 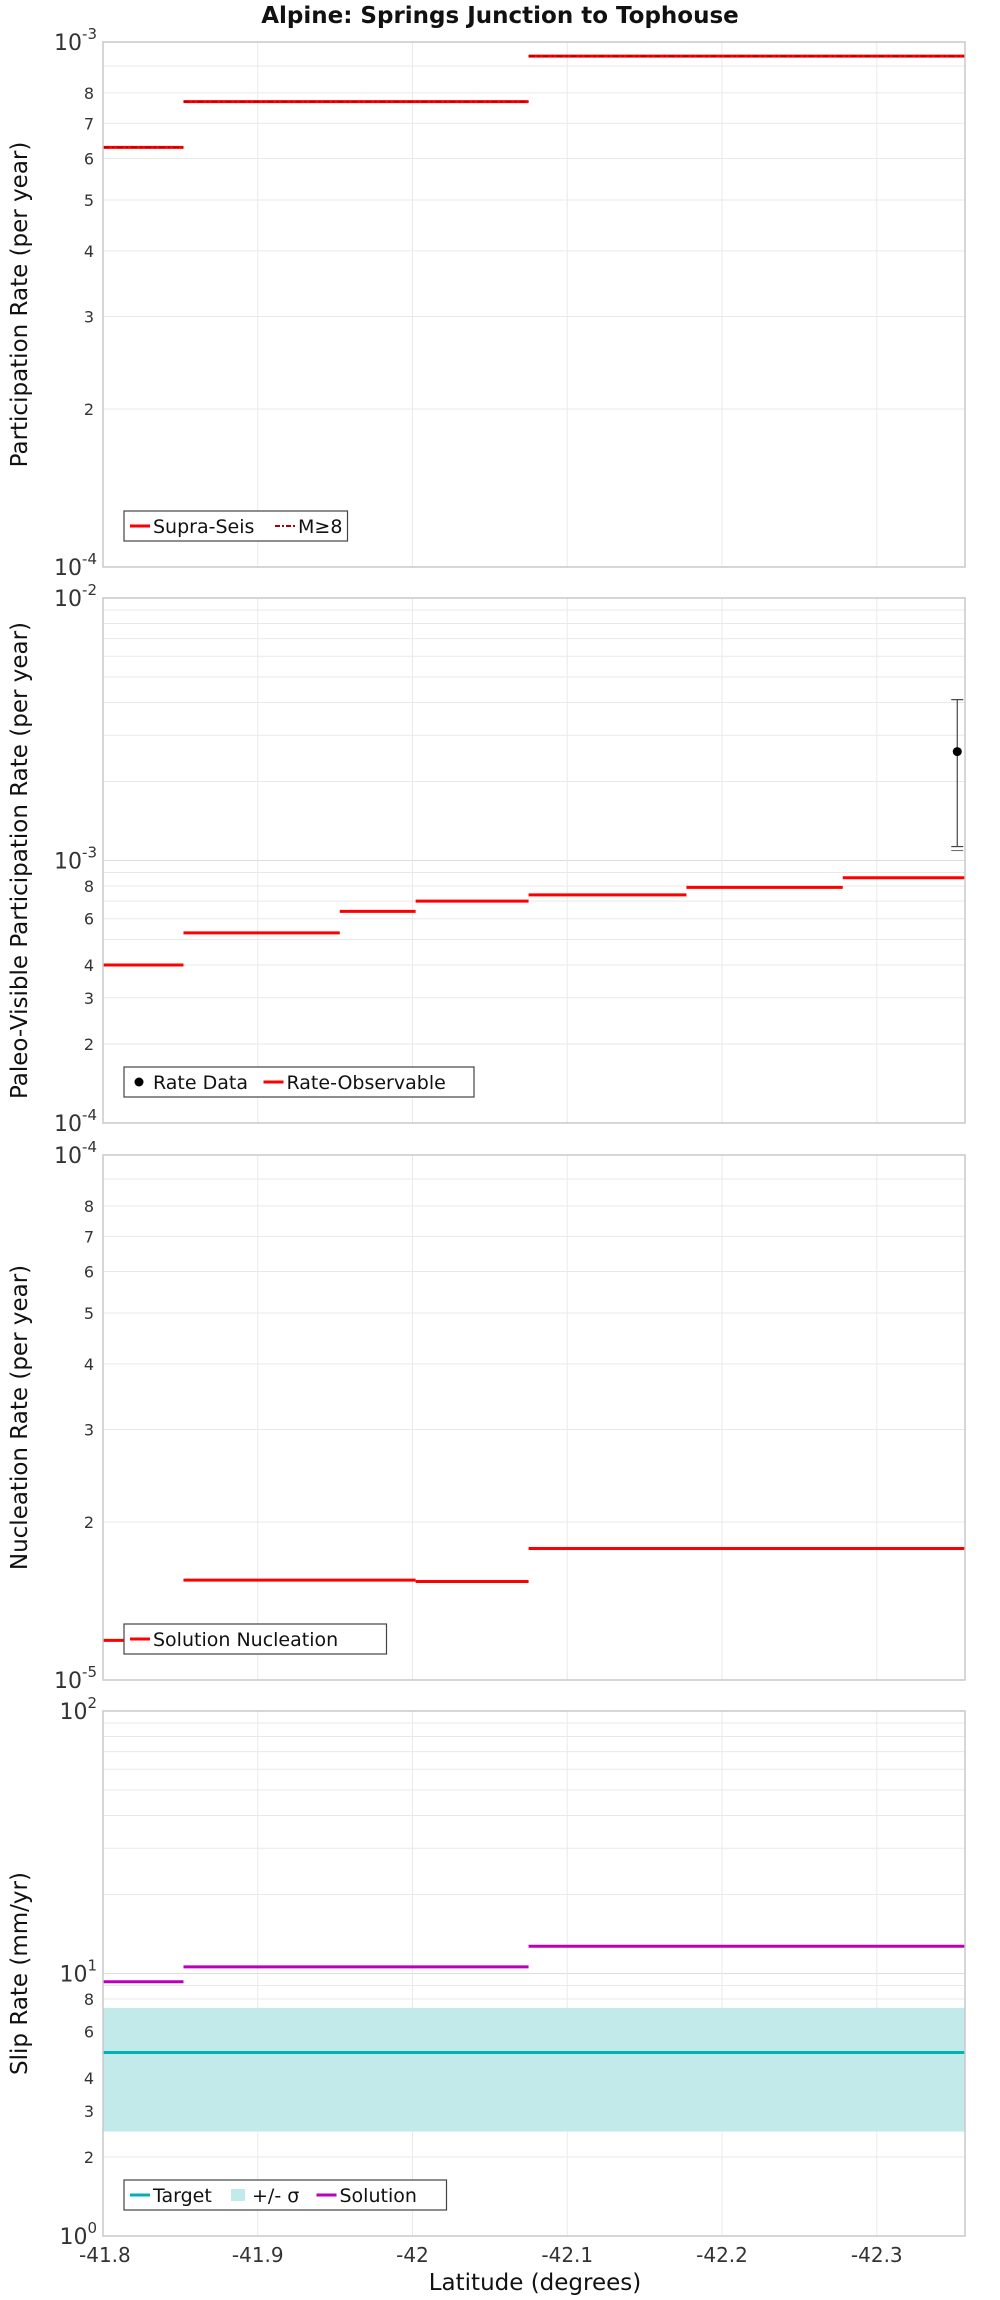 What do you see at coordinates (182, 2196) in the screenshot?
I see `legend-label: Target` at bounding box center [182, 2196].